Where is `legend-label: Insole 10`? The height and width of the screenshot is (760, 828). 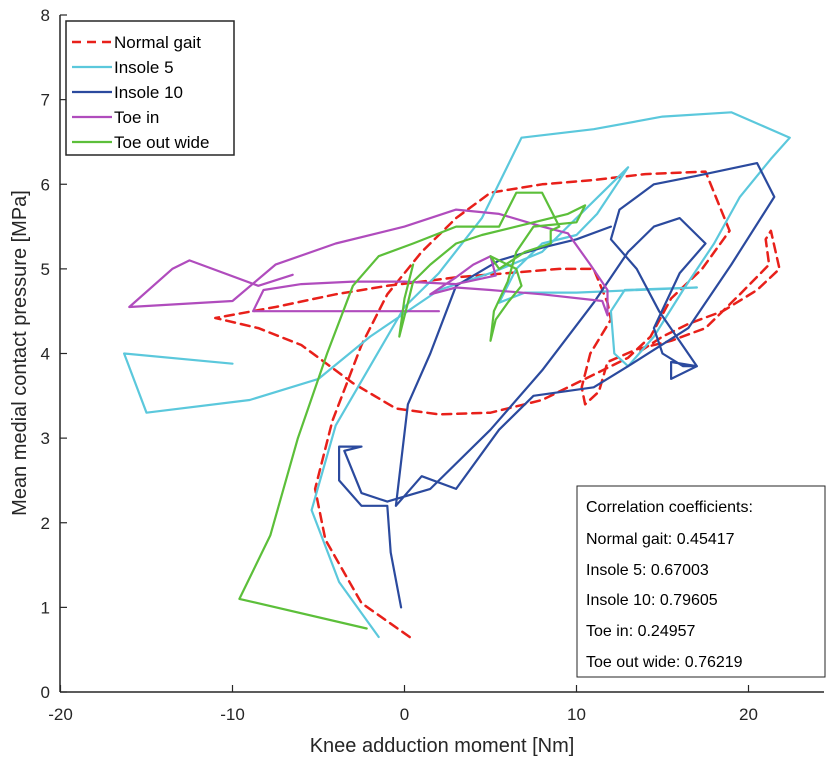 legend-label: Insole 10 is located at coordinates (148, 92).